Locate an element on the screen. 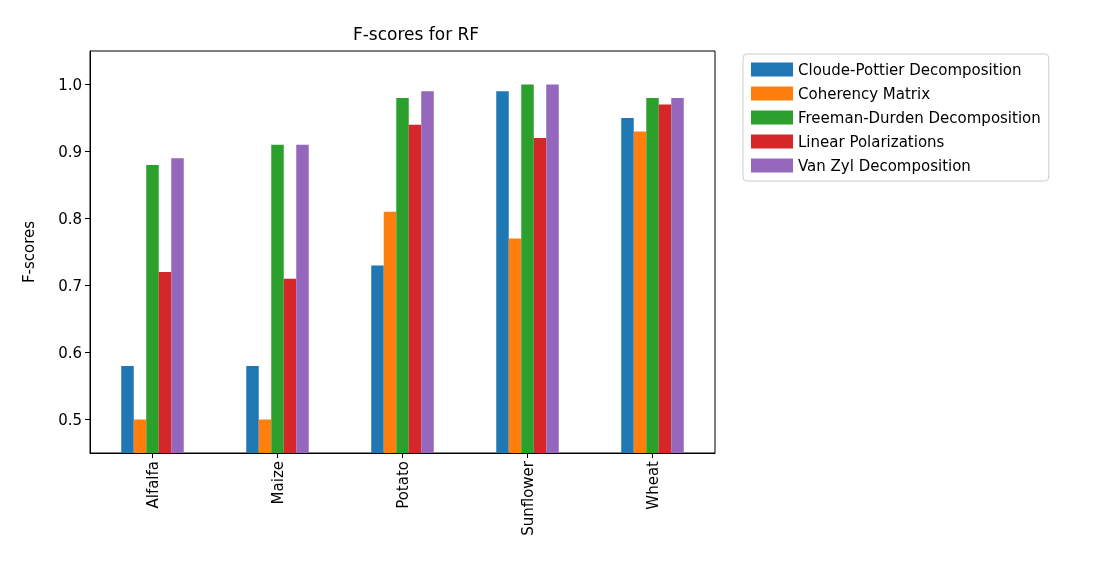 Image resolution: width=1118 pixels, height=572 pixels. legend-label: Freeman-Durden Decomposition is located at coordinates (919, 117).